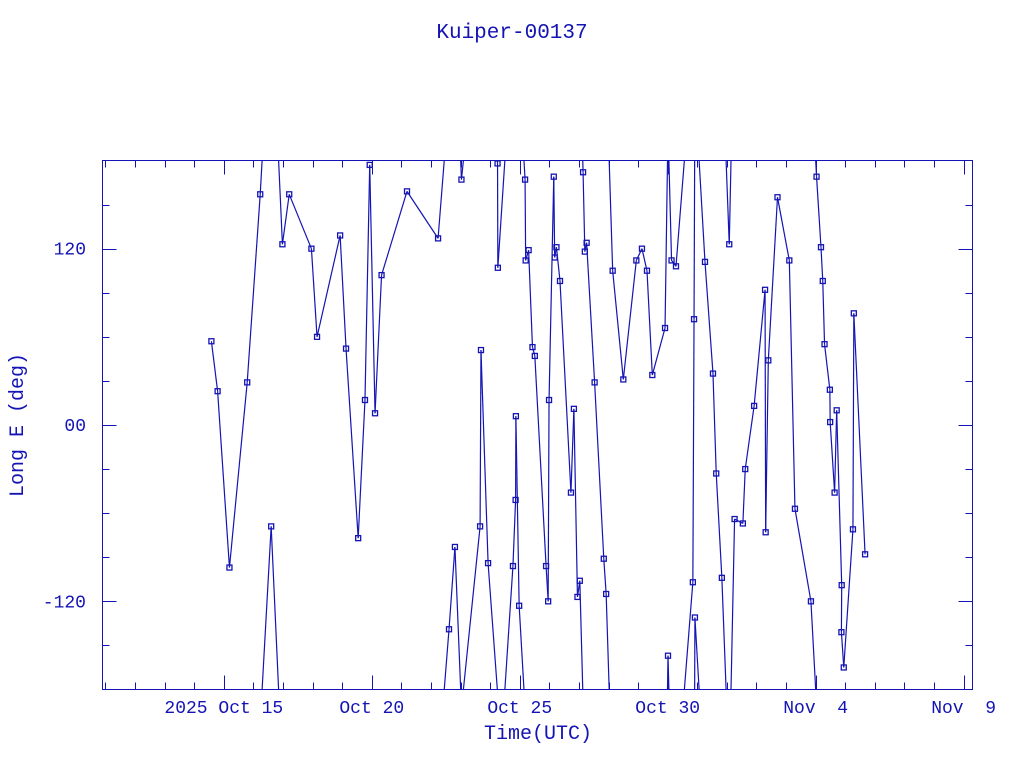 The height and width of the screenshot is (768, 1024). Describe the element at coordinates (519, 709) in the screenshot. I see `x-tick-label: Oct 25` at that location.